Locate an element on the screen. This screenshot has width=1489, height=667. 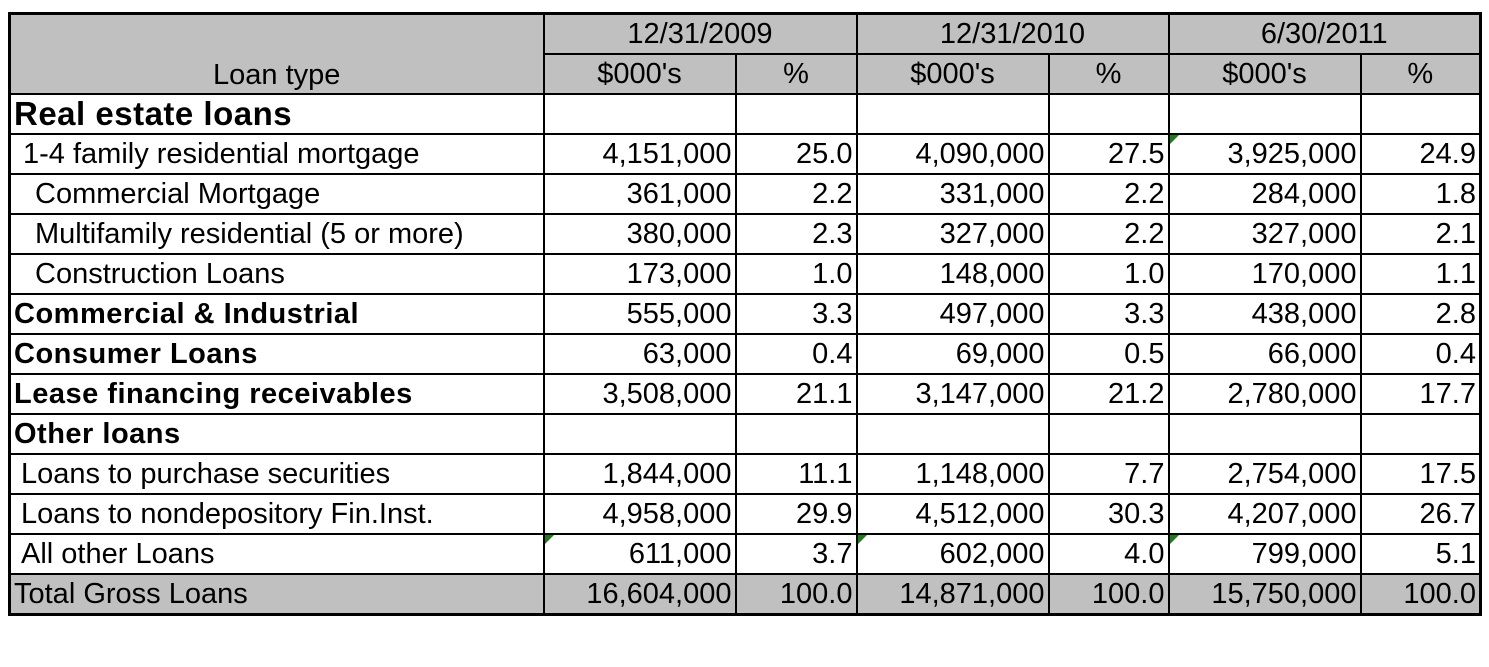
cell-amount-2010: 69,000 is located at coordinates (952, 354).